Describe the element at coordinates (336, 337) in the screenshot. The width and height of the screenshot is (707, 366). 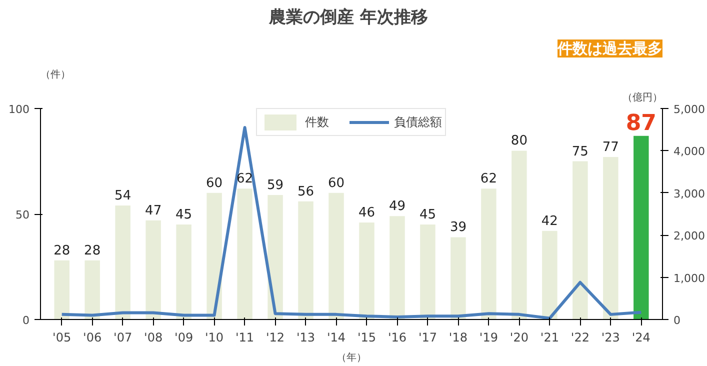
I see `x-tick-label: '14` at that location.